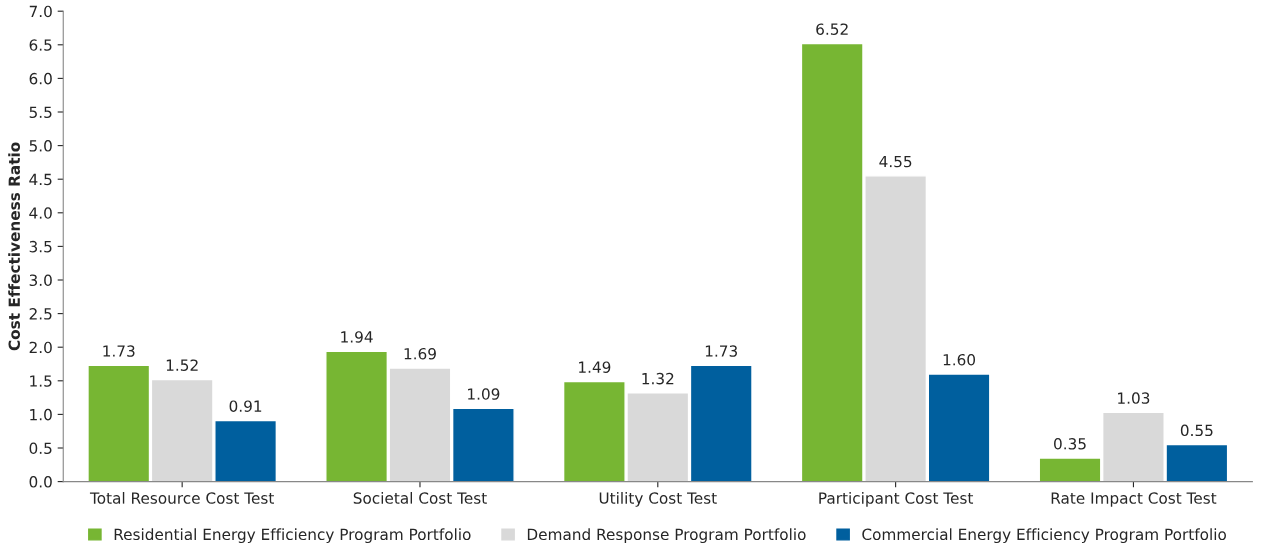  What do you see at coordinates (292, 536) in the screenshot?
I see `legend-label: Residential Energy Efficiency Program Portfolio` at bounding box center [292, 536].